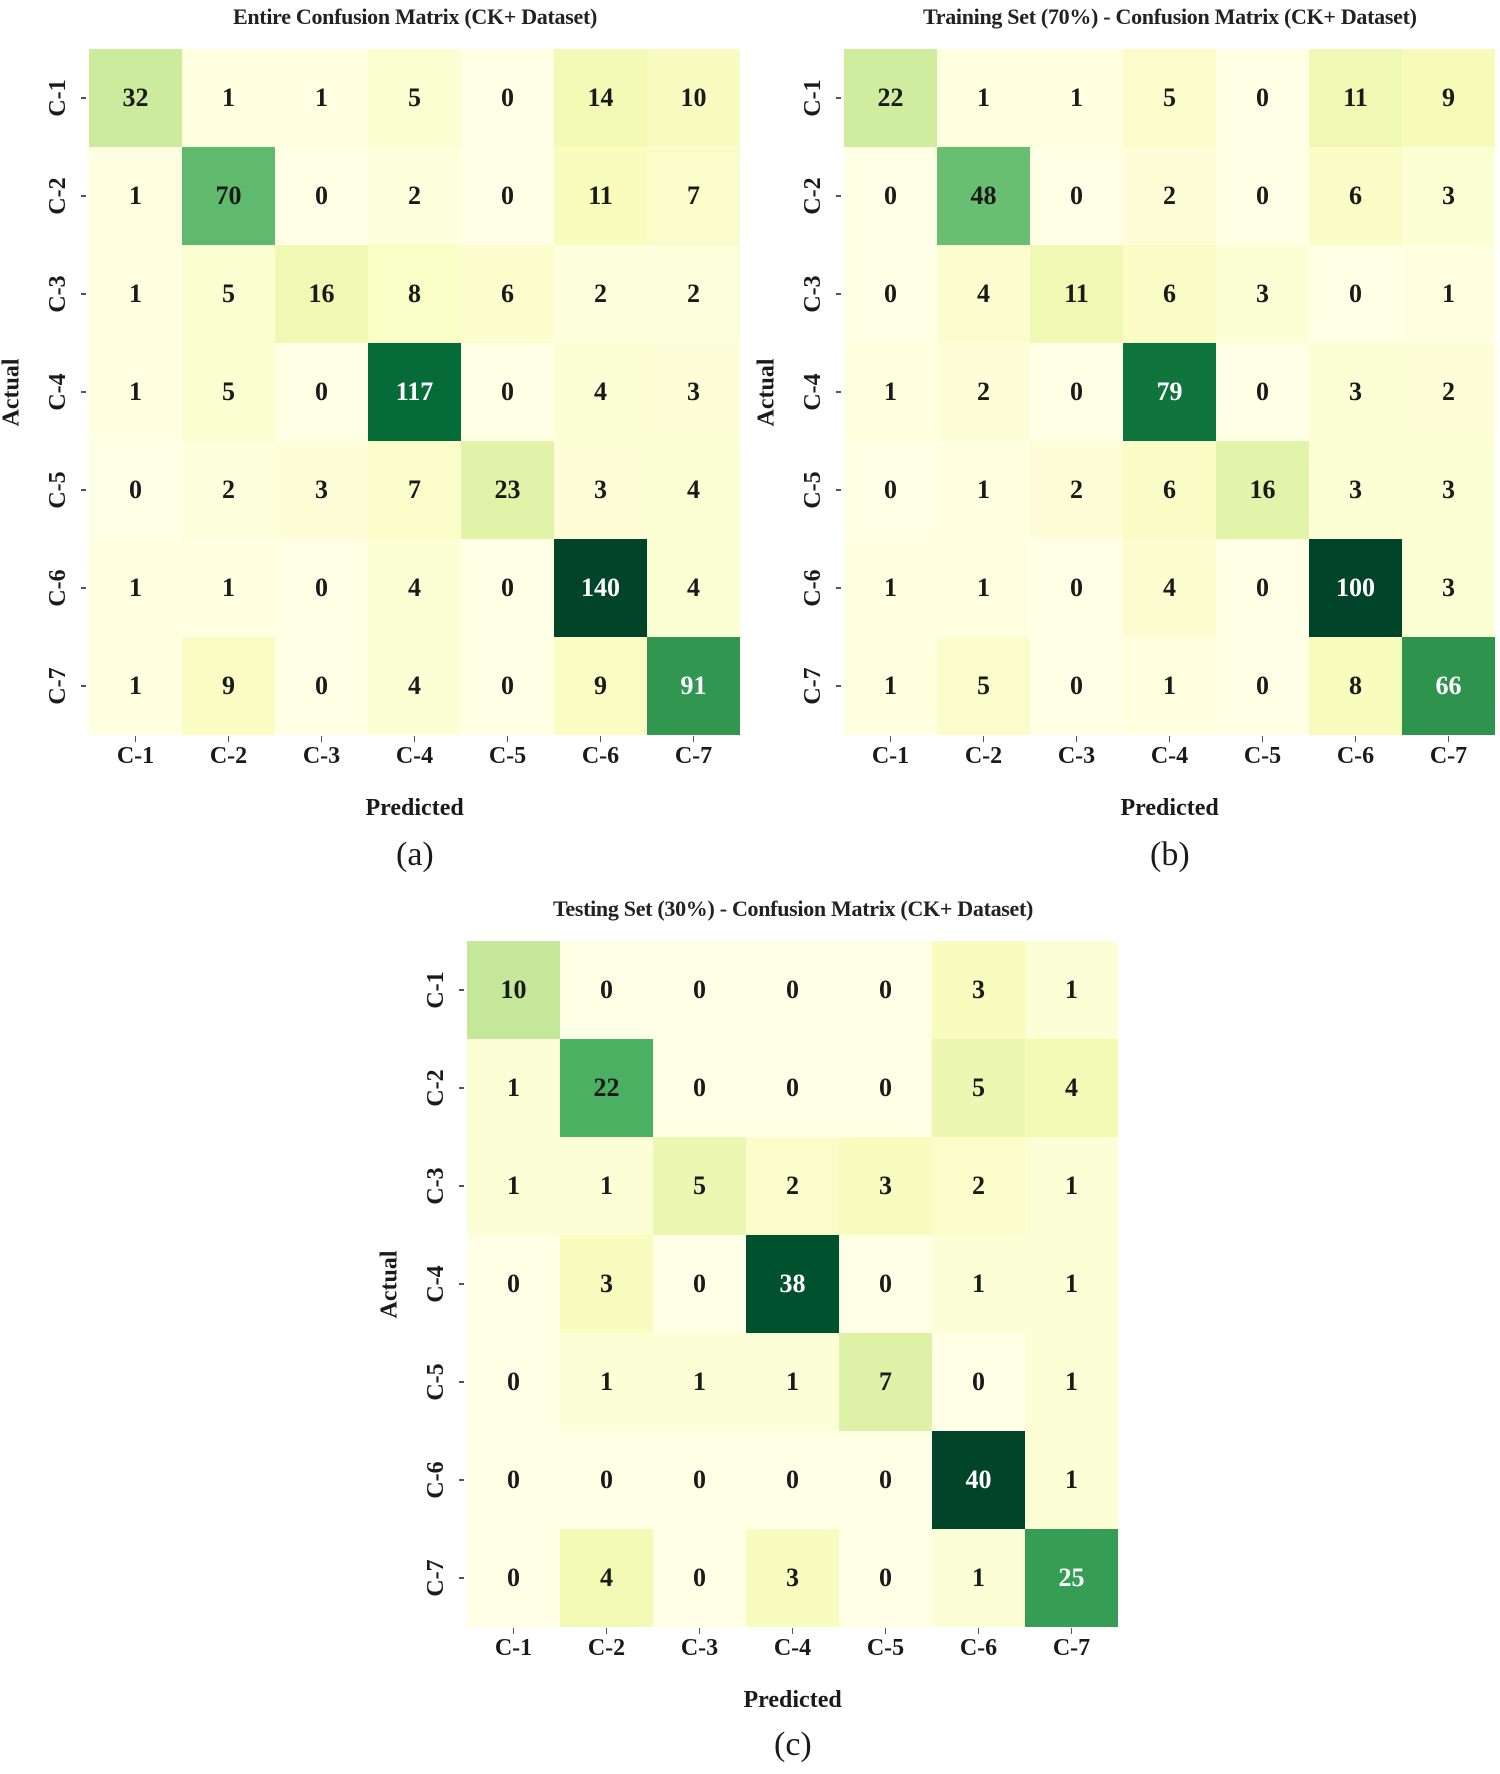  What do you see at coordinates (513, 990) in the screenshot?
I see `heatmap-cell: 10` at bounding box center [513, 990].